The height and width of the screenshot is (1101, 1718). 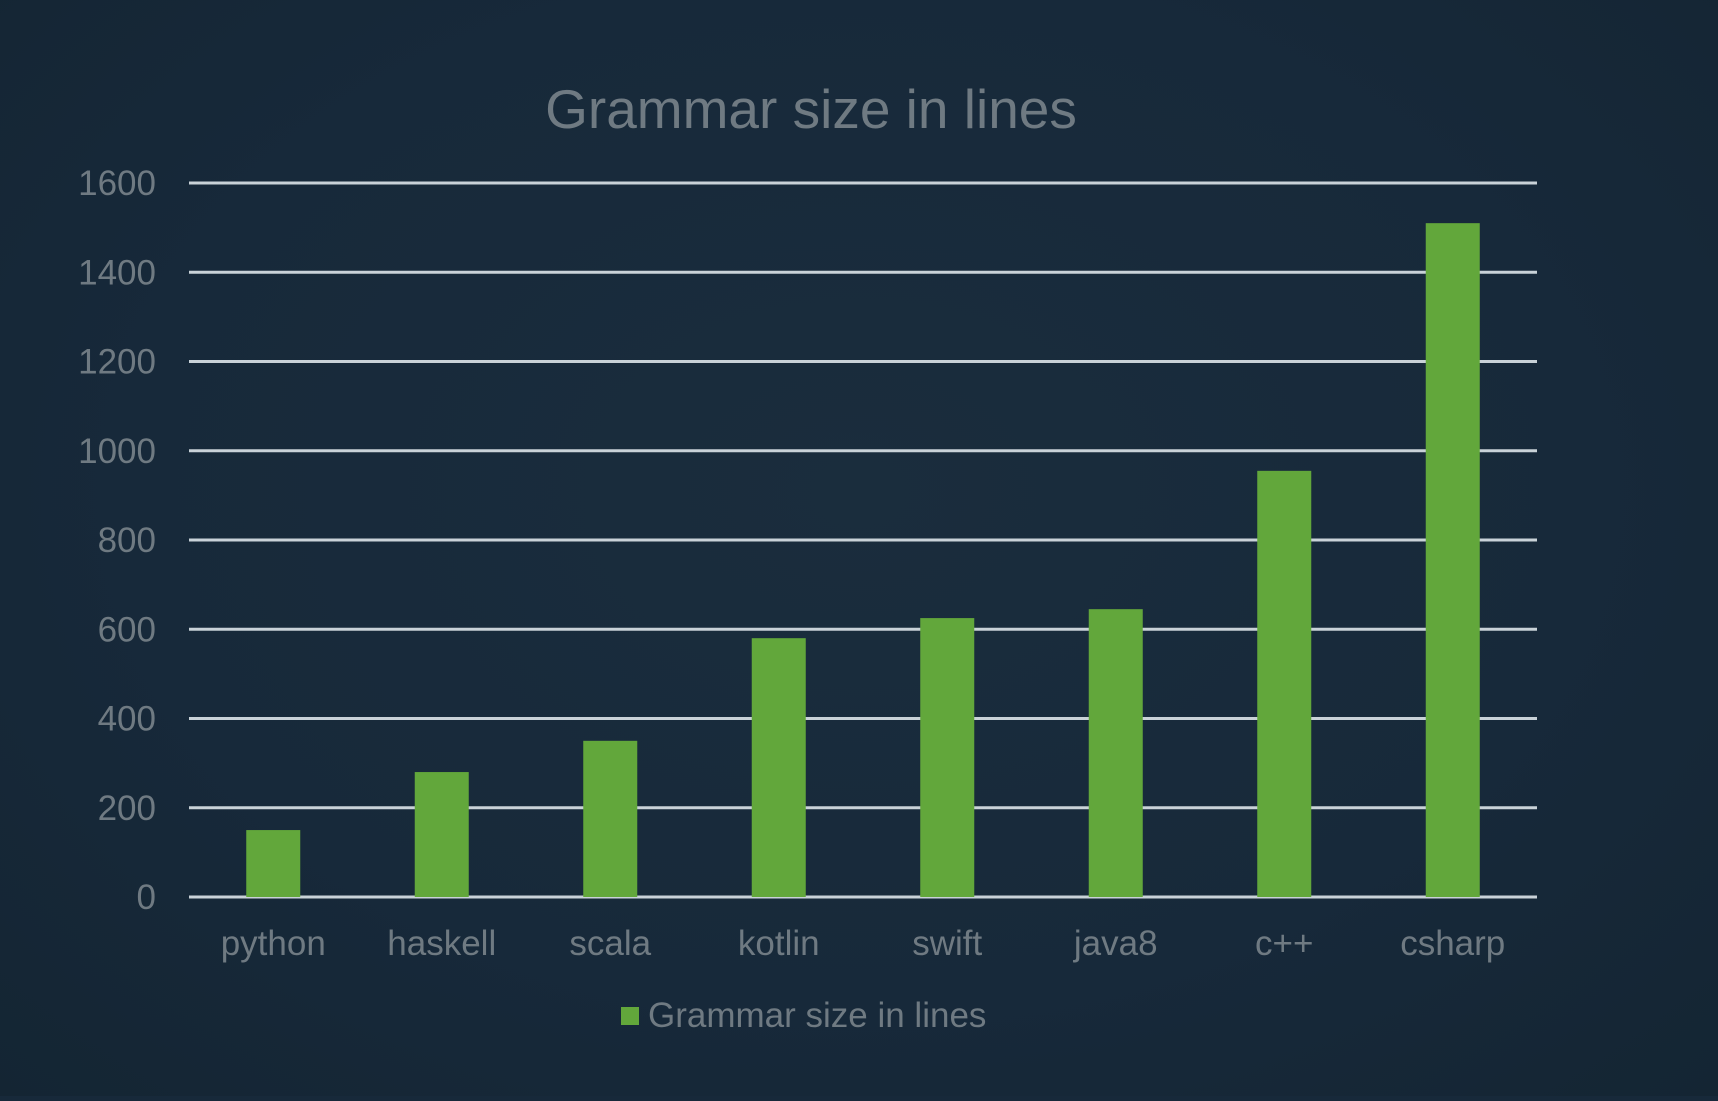 I want to click on bar-java8, so click(x=1115, y=753).